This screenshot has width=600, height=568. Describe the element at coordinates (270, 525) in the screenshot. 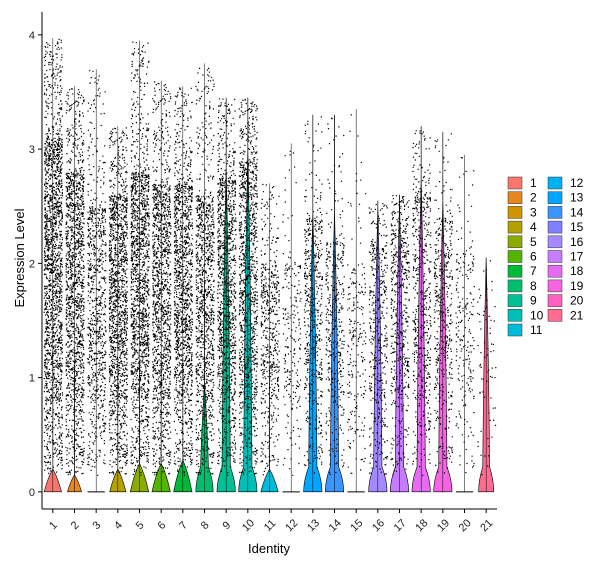

I see `x-tick-label: 11` at that location.